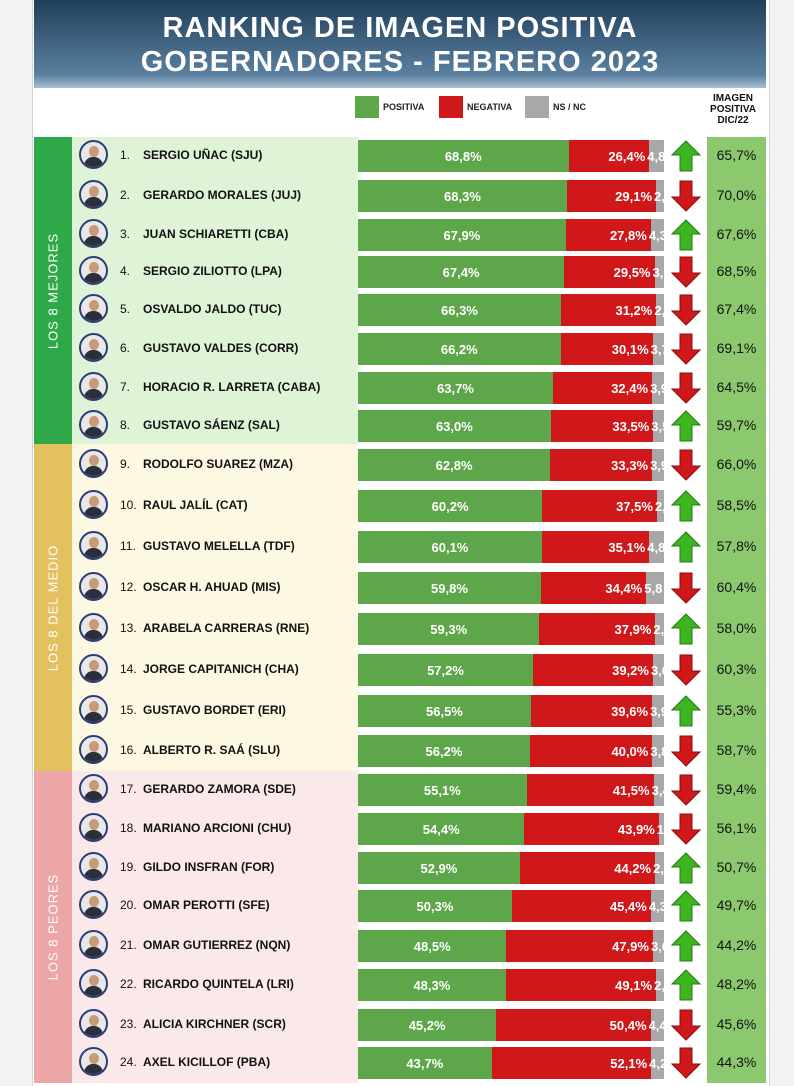 This screenshot has height=1086, width=794. I want to click on stacked-bar: 55,1% 41,5%3,4, so click(511, 790).